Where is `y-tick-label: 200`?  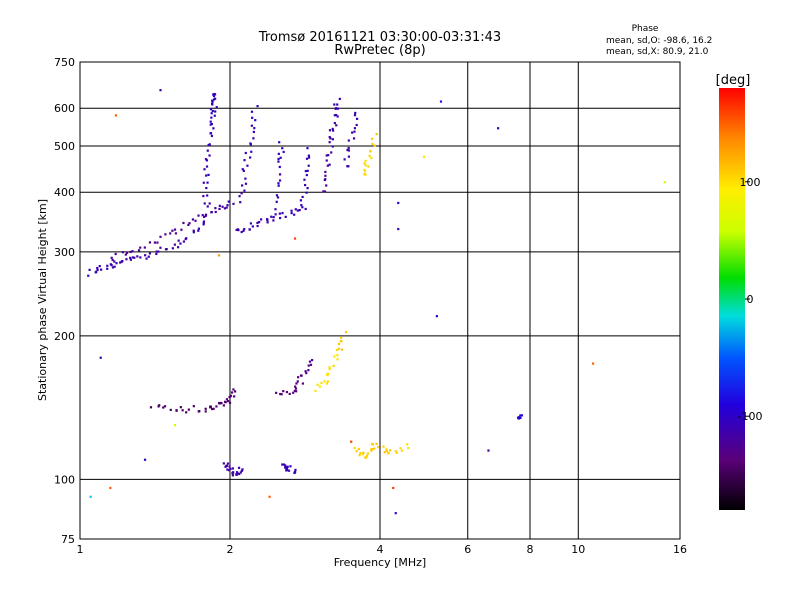
y-tick-label: 200 is located at coordinates (64, 336).